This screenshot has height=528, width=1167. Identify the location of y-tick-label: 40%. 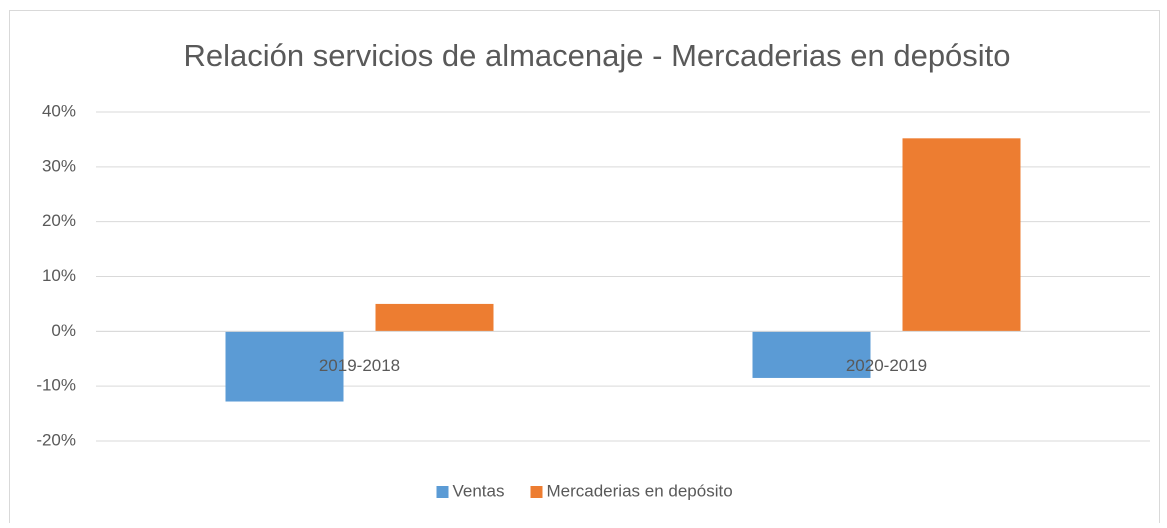
(59, 110).